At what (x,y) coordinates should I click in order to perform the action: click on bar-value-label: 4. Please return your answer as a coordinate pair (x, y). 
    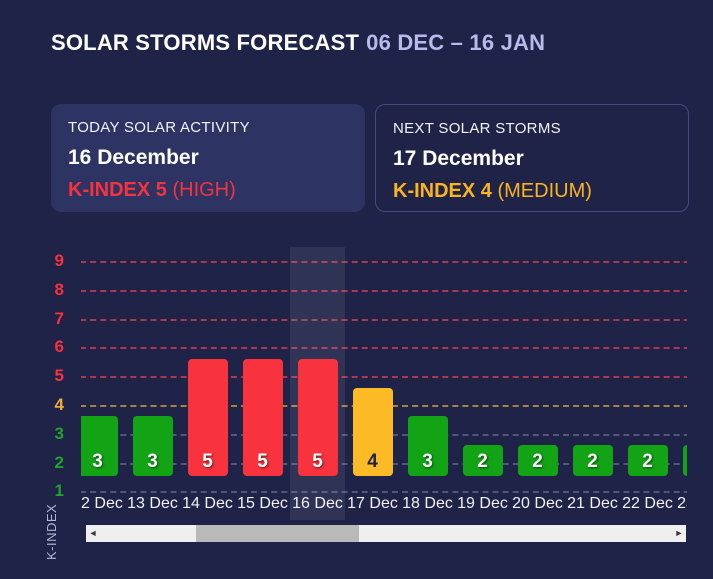
    Looking at the image, I should click on (372, 461).